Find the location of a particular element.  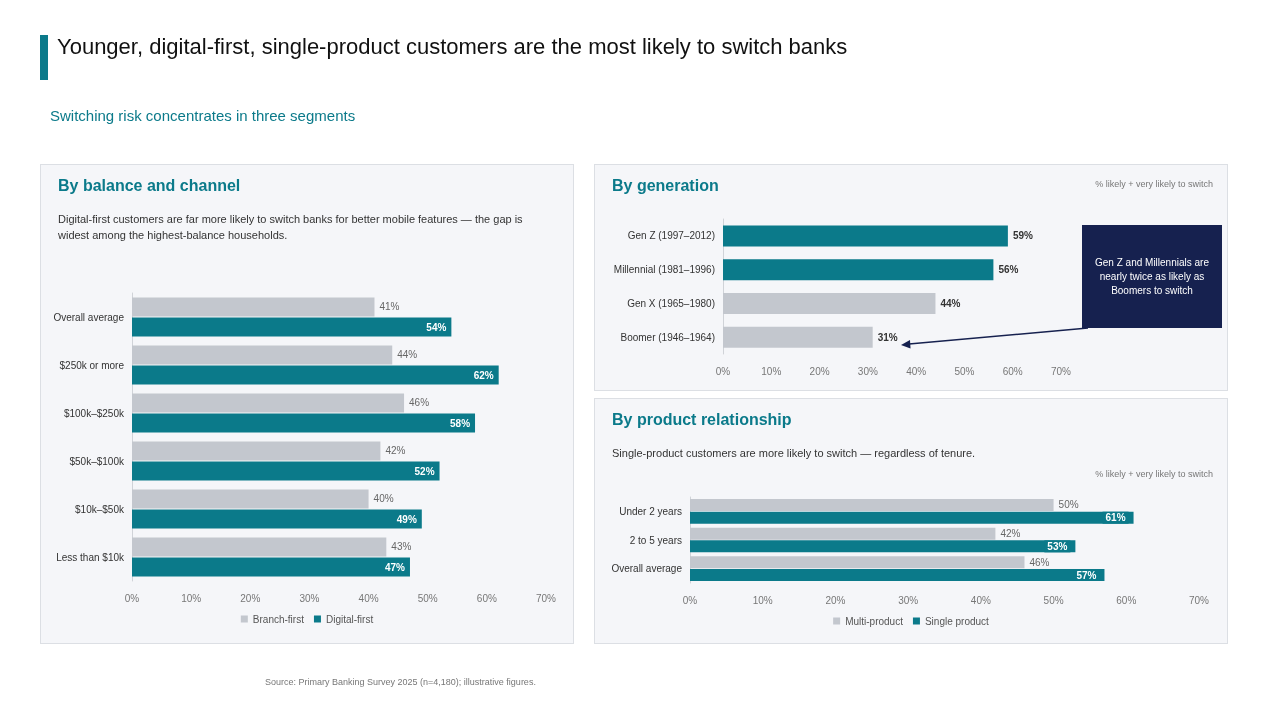

chart-subtitle: Digital-first customers are far more likely to switch banks for better mobile features — the gap is widest among the highest-balance households. is located at coordinates (291, 227).